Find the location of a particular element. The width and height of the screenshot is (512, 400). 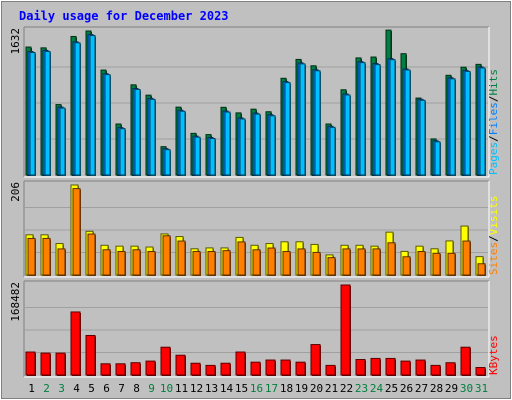

legend-kbytes: KBytes is located at coordinates (493, 355).